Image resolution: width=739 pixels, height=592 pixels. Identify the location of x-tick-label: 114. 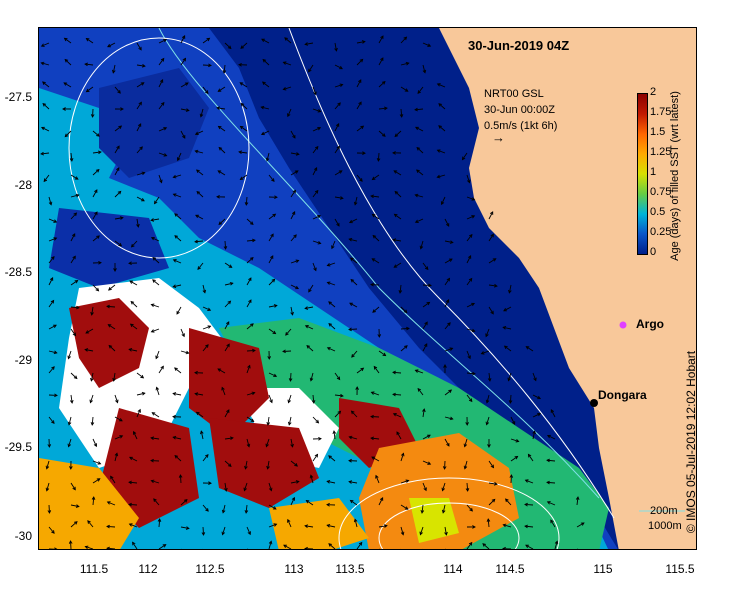
(453, 569).